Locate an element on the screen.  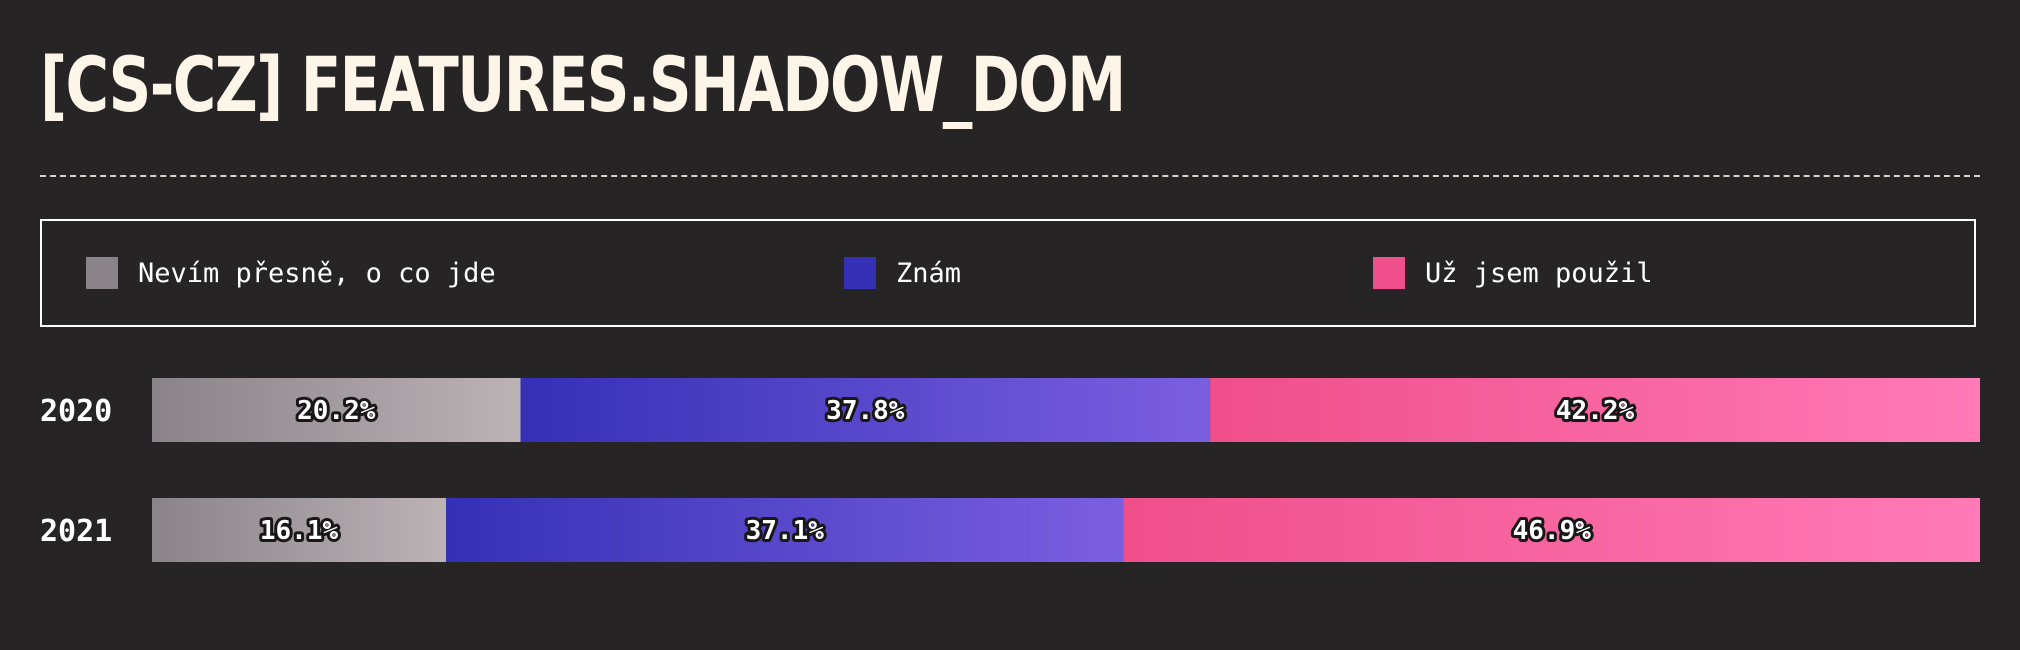
bar-2021-known is located at coordinates (785, 530).